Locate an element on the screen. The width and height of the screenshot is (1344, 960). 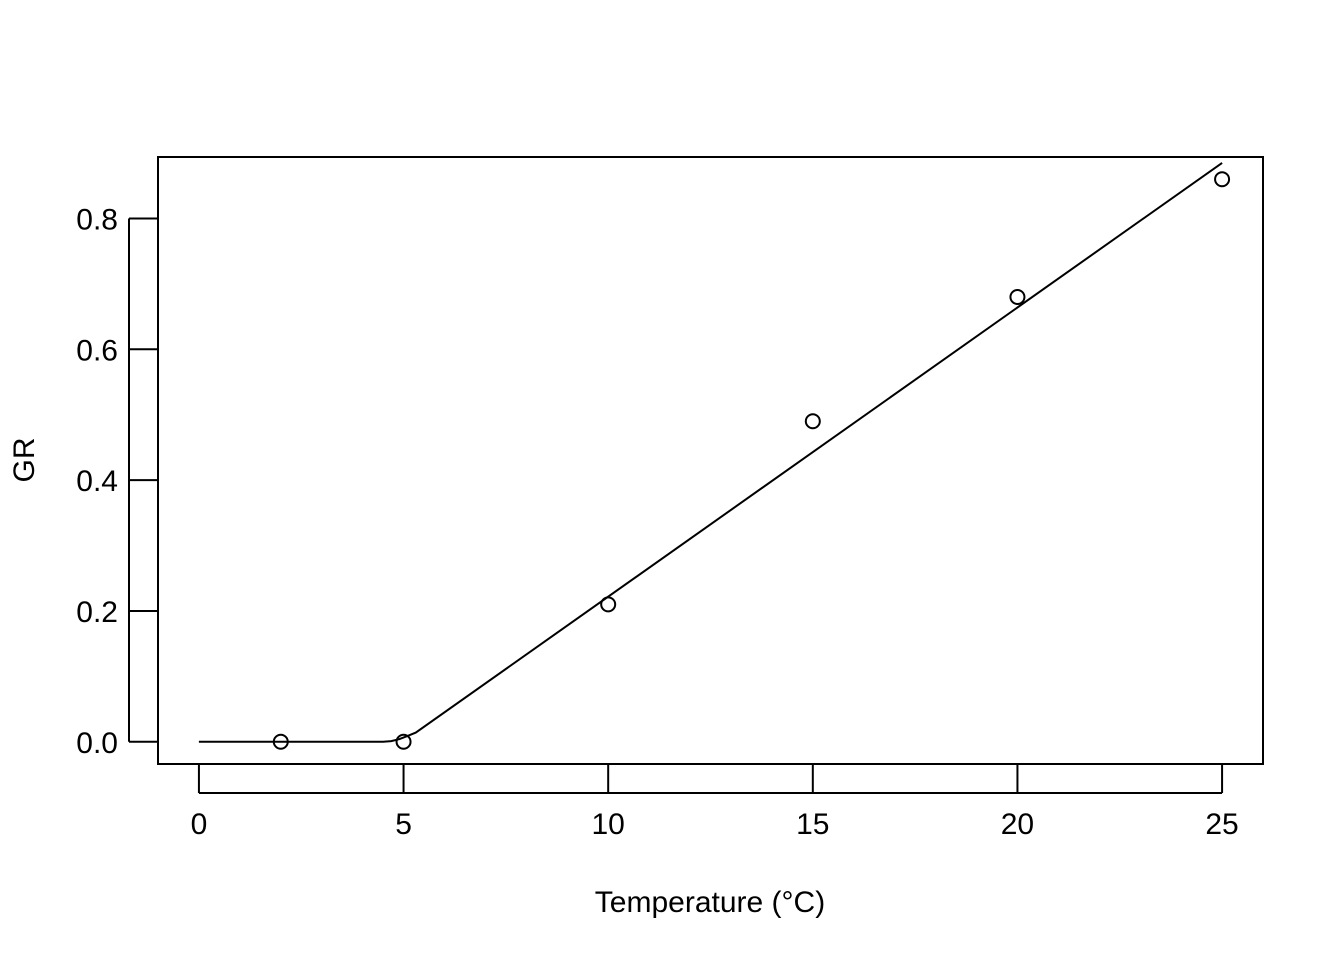
y-tick-label: 0.6 is located at coordinates (97, 350).